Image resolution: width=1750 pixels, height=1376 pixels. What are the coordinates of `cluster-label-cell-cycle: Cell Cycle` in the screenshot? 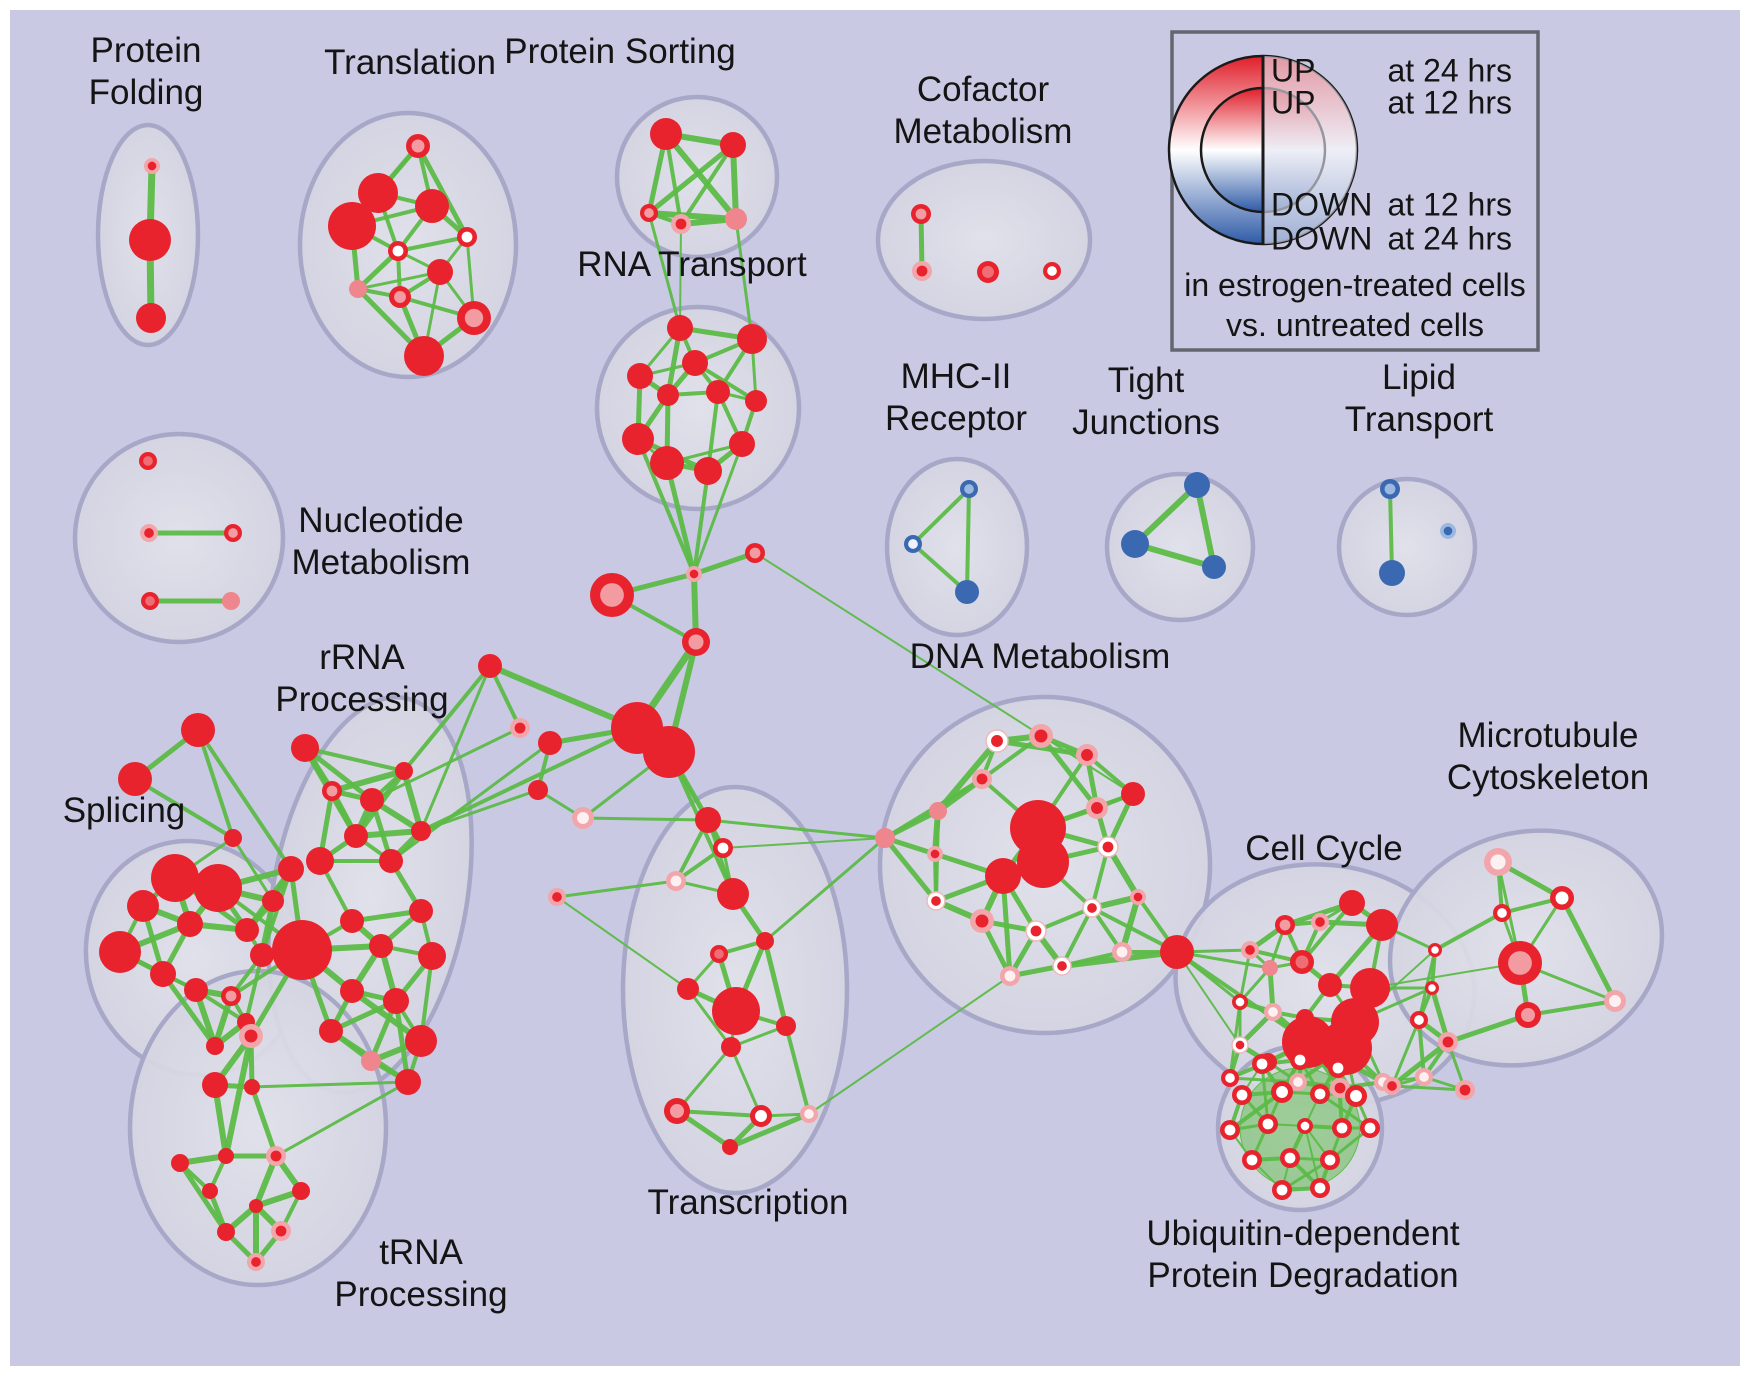 It's located at (1324, 848).